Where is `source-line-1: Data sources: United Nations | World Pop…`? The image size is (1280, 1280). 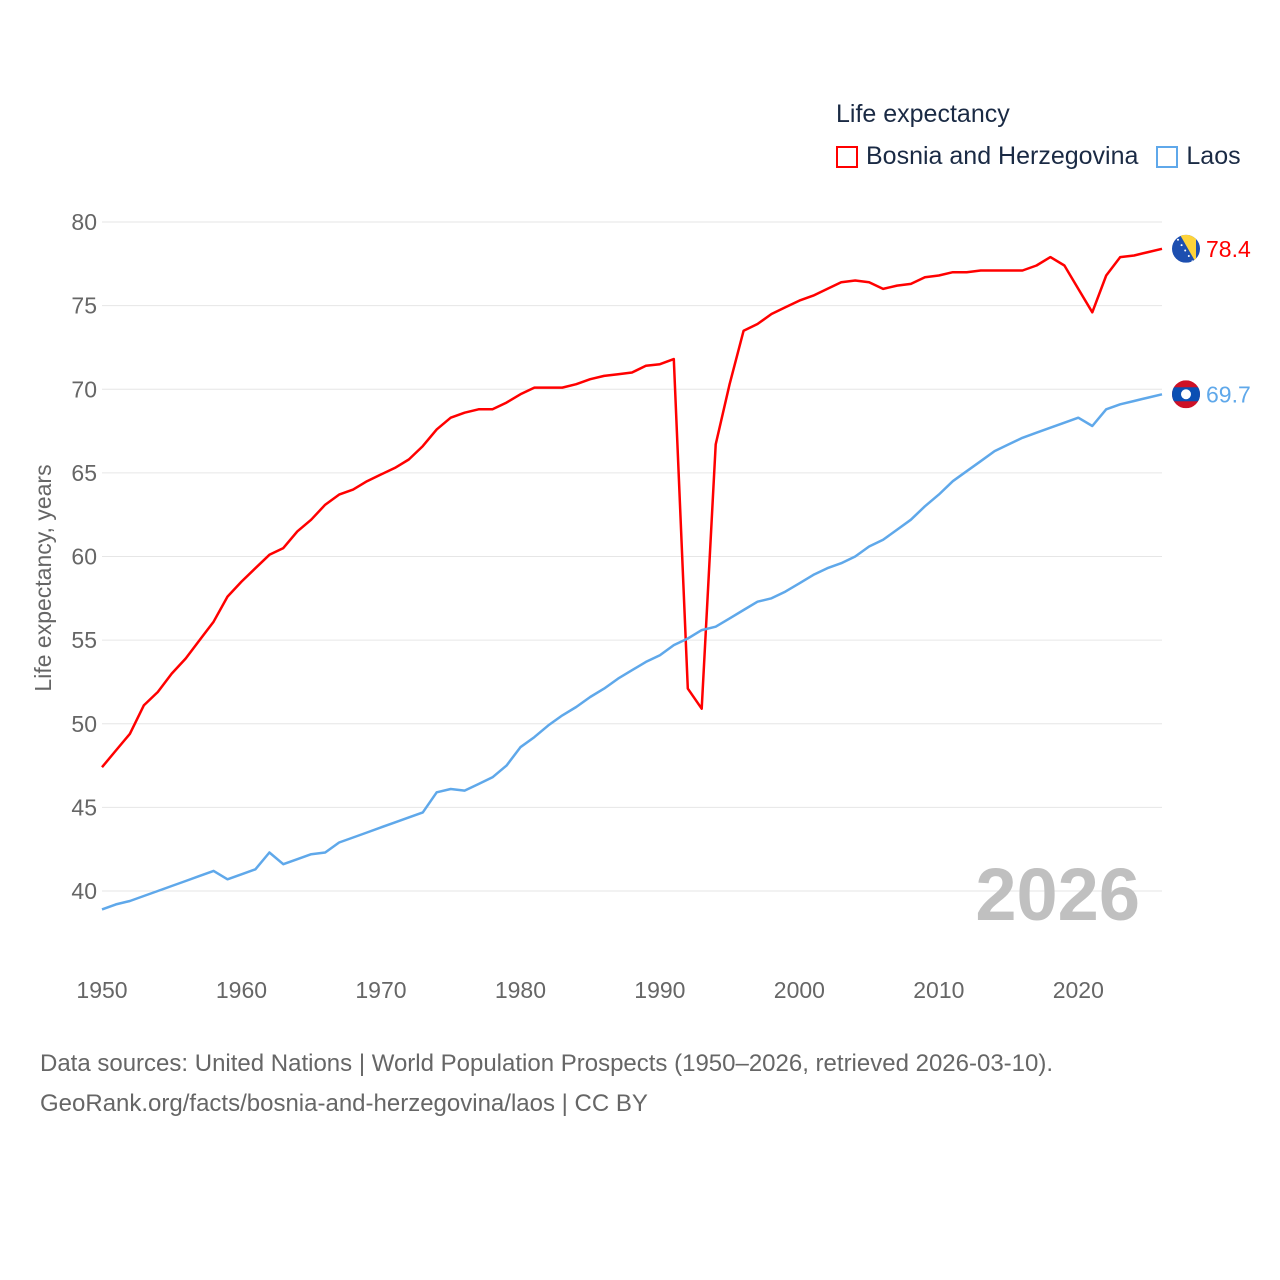 source-line-1: Data sources: United Nations | World Pop… is located at coordinates (547, 1063).